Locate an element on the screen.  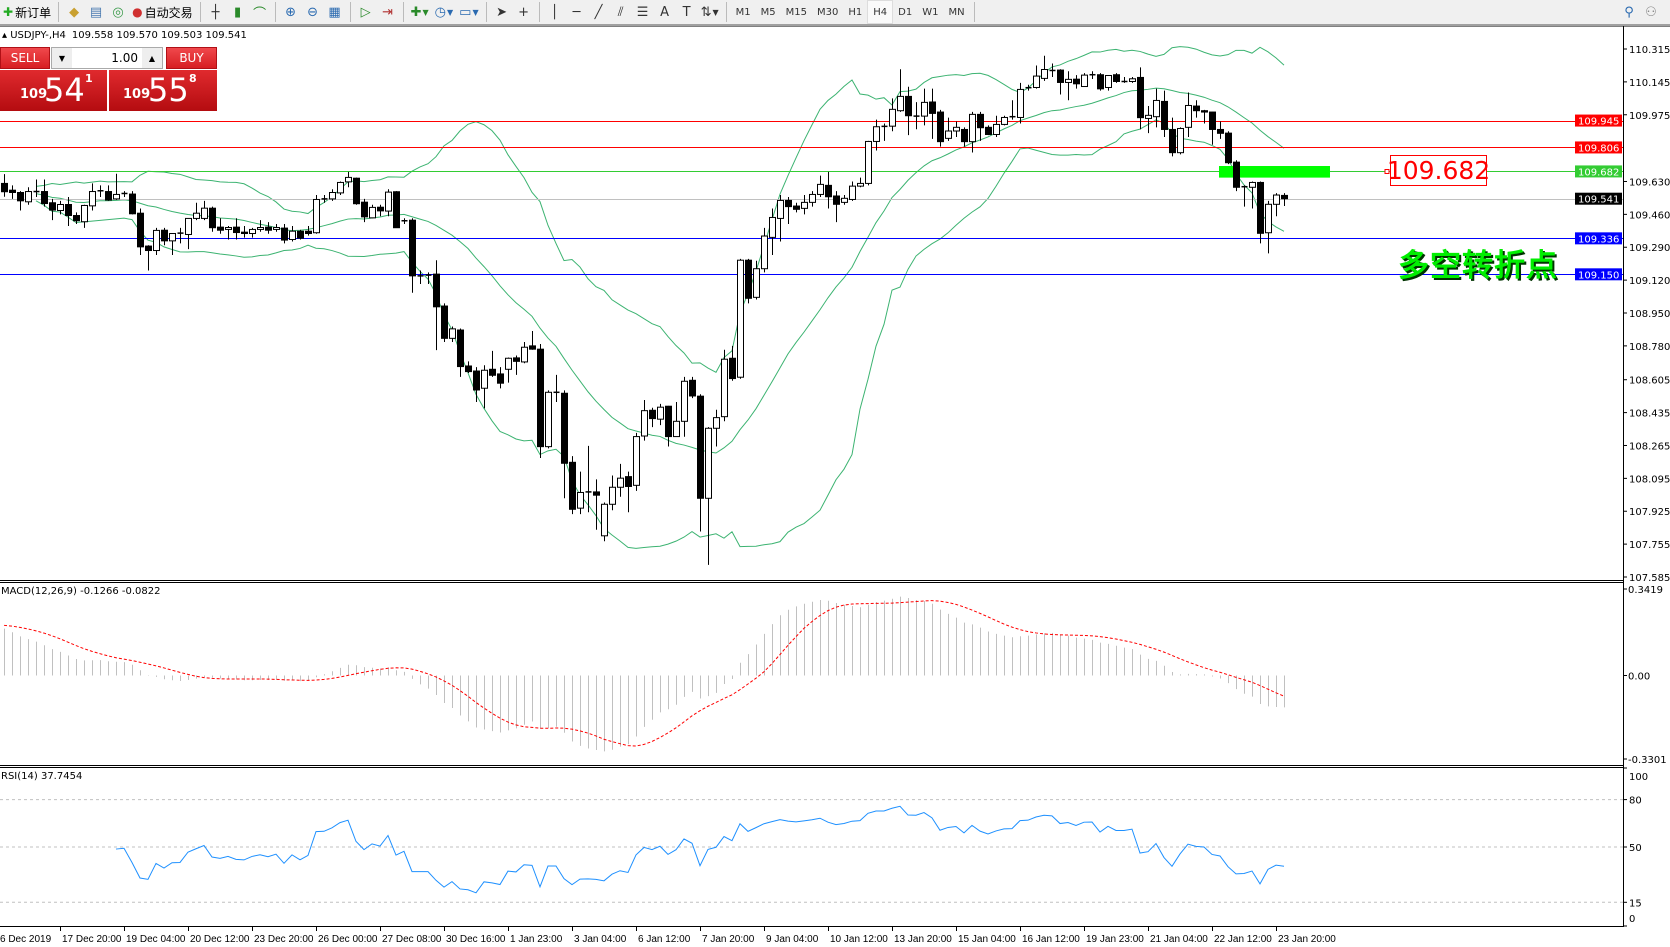
indicators-icon: ✚ ▼ is located at coordinates (419, 12).